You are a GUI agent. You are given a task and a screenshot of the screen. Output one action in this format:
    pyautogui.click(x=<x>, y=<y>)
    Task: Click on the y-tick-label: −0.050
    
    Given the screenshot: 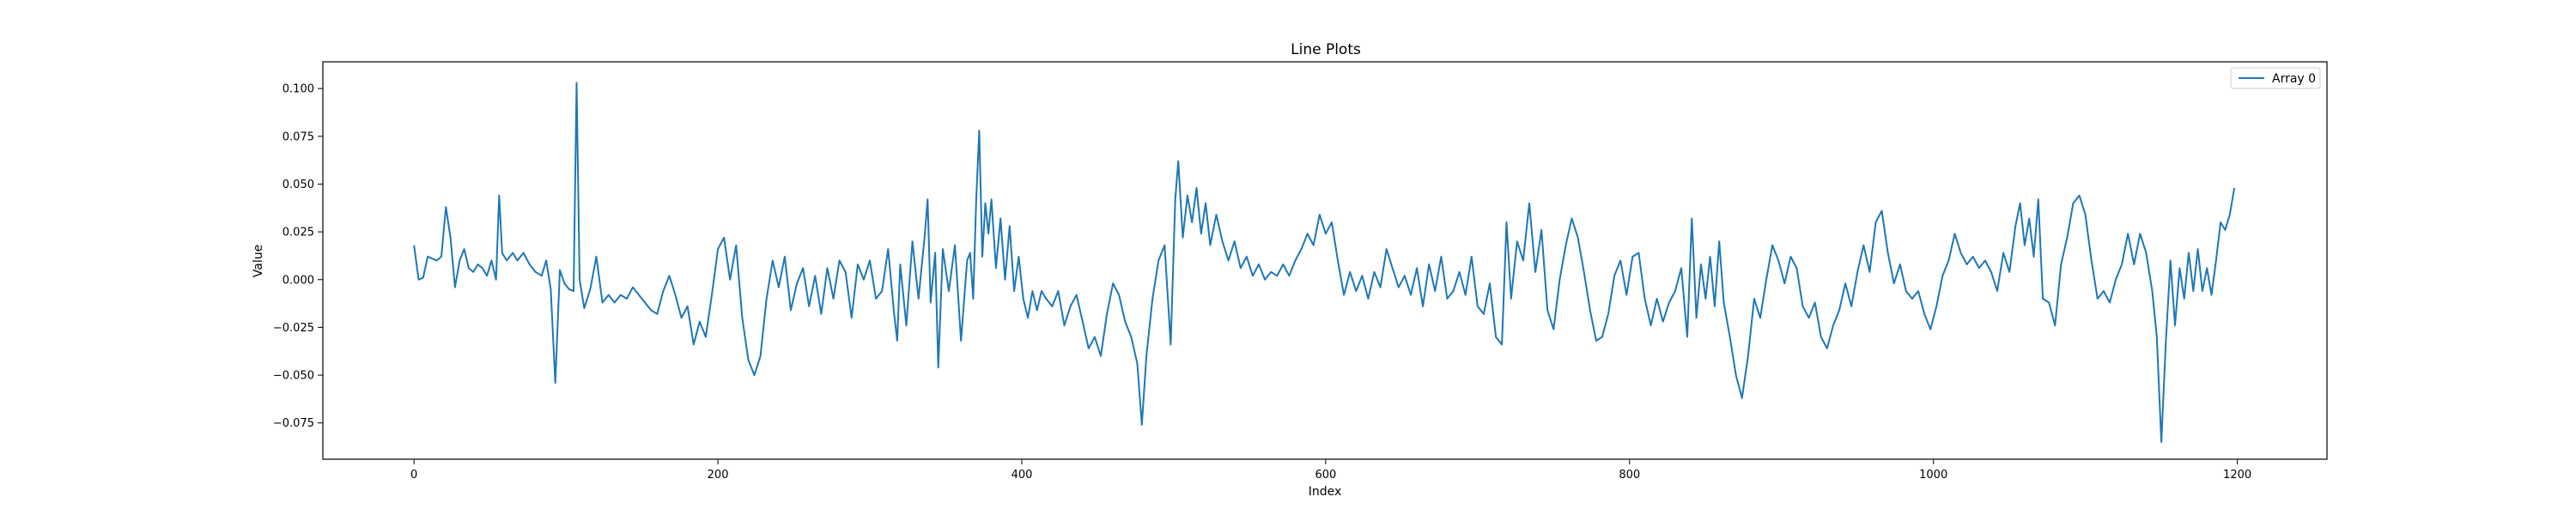 What is the action you would take?
    pyautogui.click(x=293, y=376)
    